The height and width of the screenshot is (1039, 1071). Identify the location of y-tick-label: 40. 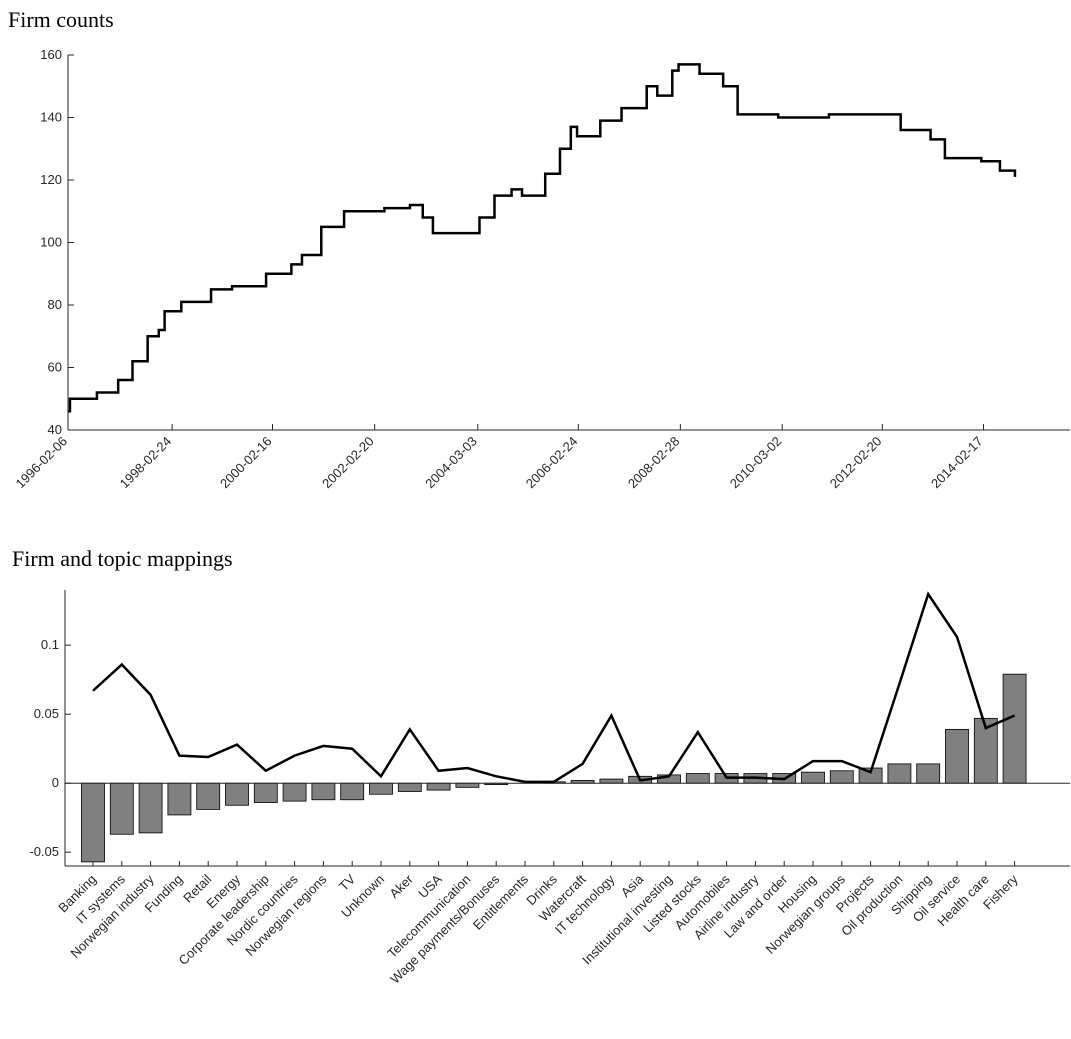
(55, 429).